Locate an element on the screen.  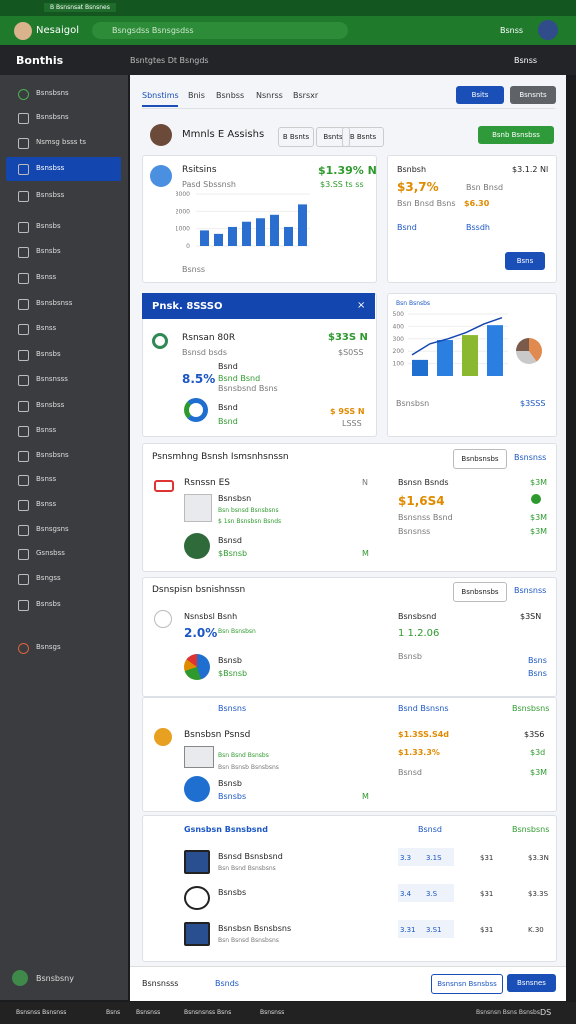
row-value: $1,6S4 is located at coordinates (421, 501).